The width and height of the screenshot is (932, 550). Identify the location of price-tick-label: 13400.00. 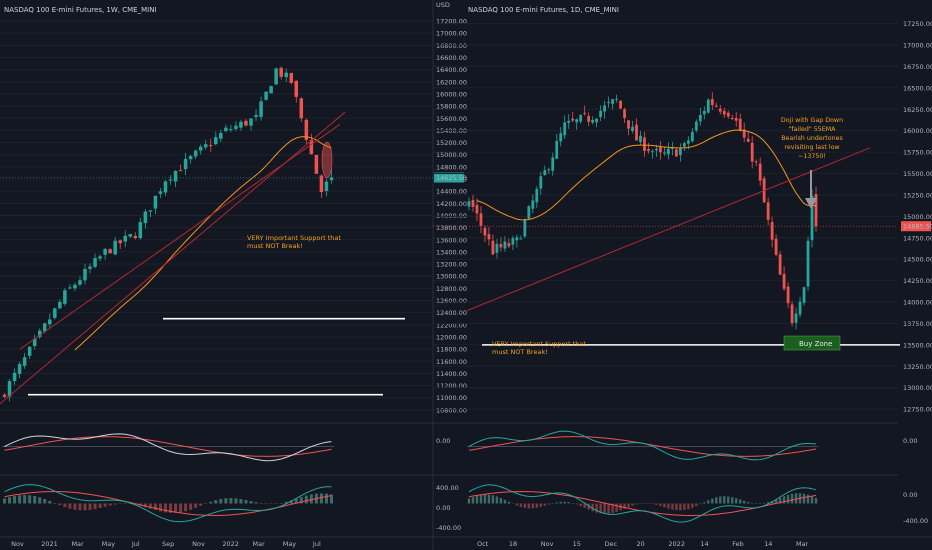
(451, 252).